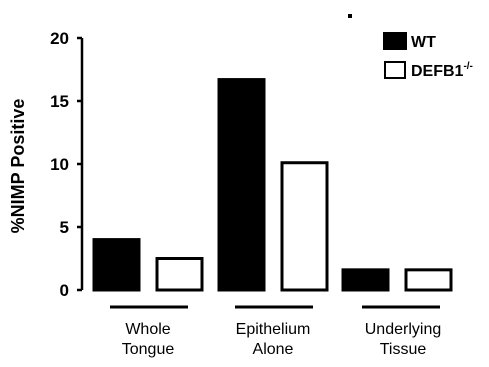 The image size is (489, 367). I want to click on category-label: Whole, so click(147, 329).